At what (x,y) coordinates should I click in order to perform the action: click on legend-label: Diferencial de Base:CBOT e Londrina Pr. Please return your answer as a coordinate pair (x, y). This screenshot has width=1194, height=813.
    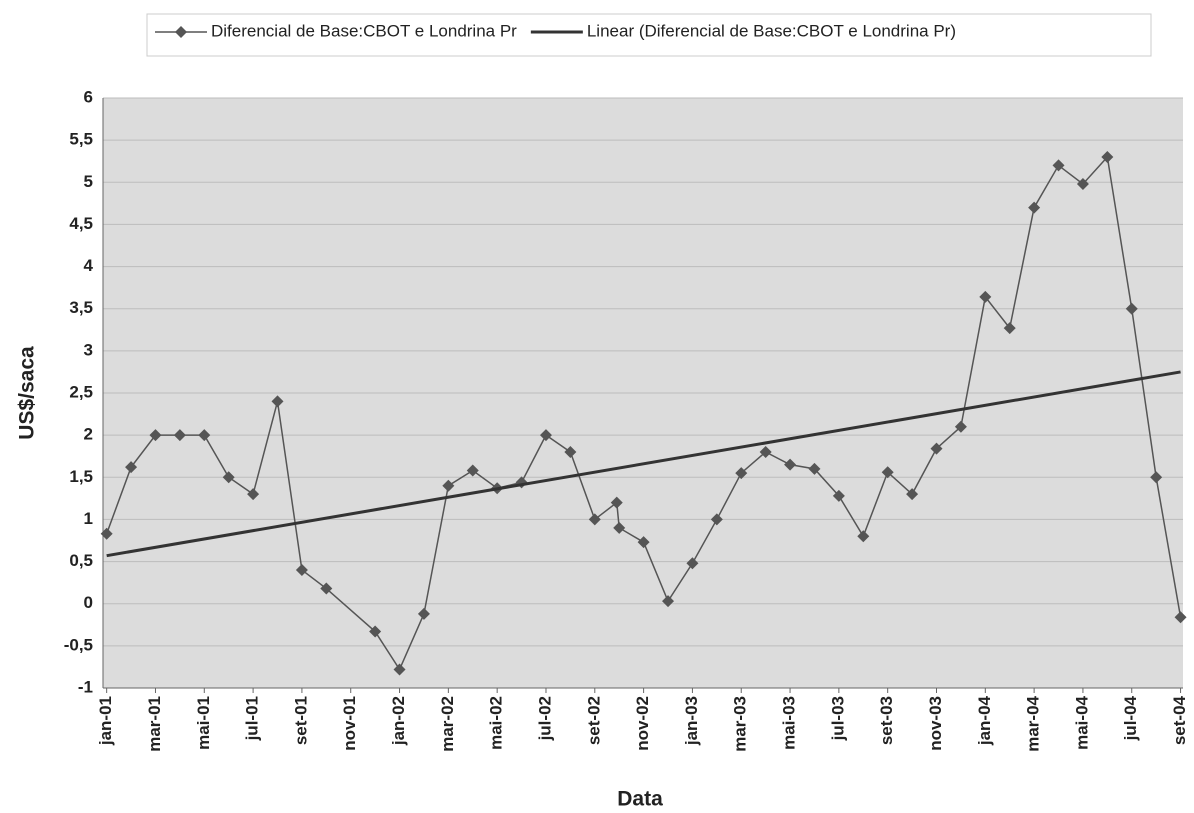
    Looking at the image, I should click on (364, 30).